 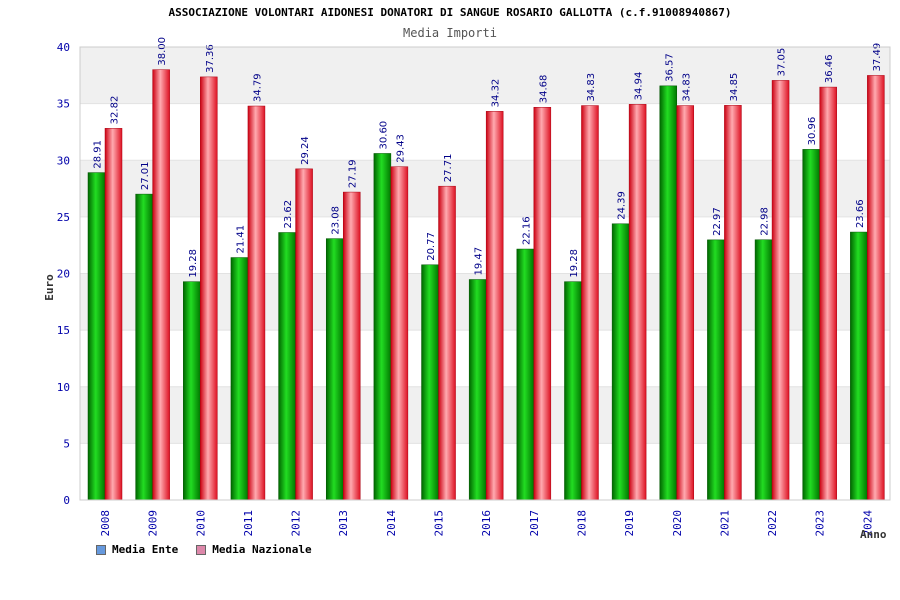 I want to click on data-label-media-ente-2014: 30.60, so click(x=383, y=135).